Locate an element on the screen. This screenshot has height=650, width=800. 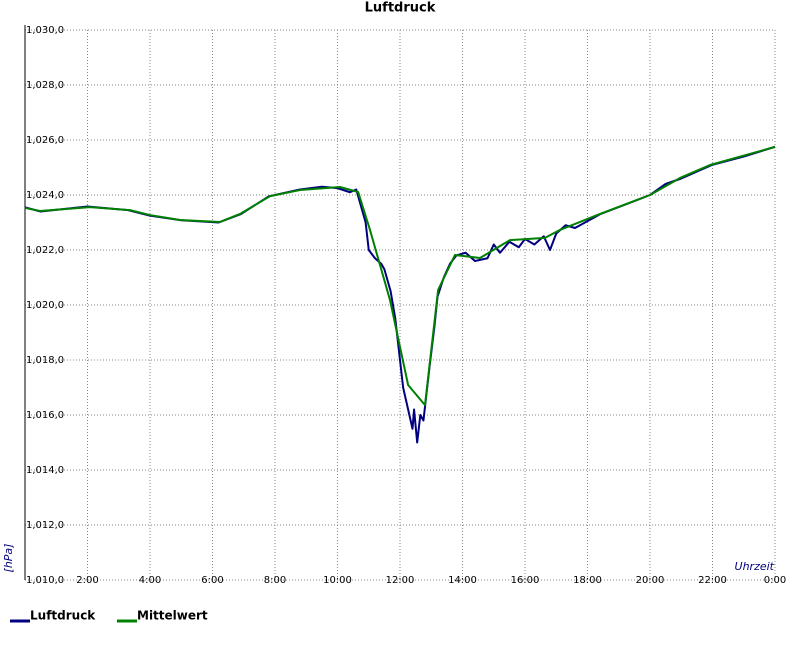
y-tick-label: 1,010,0 is located at coordinates (45, 580).